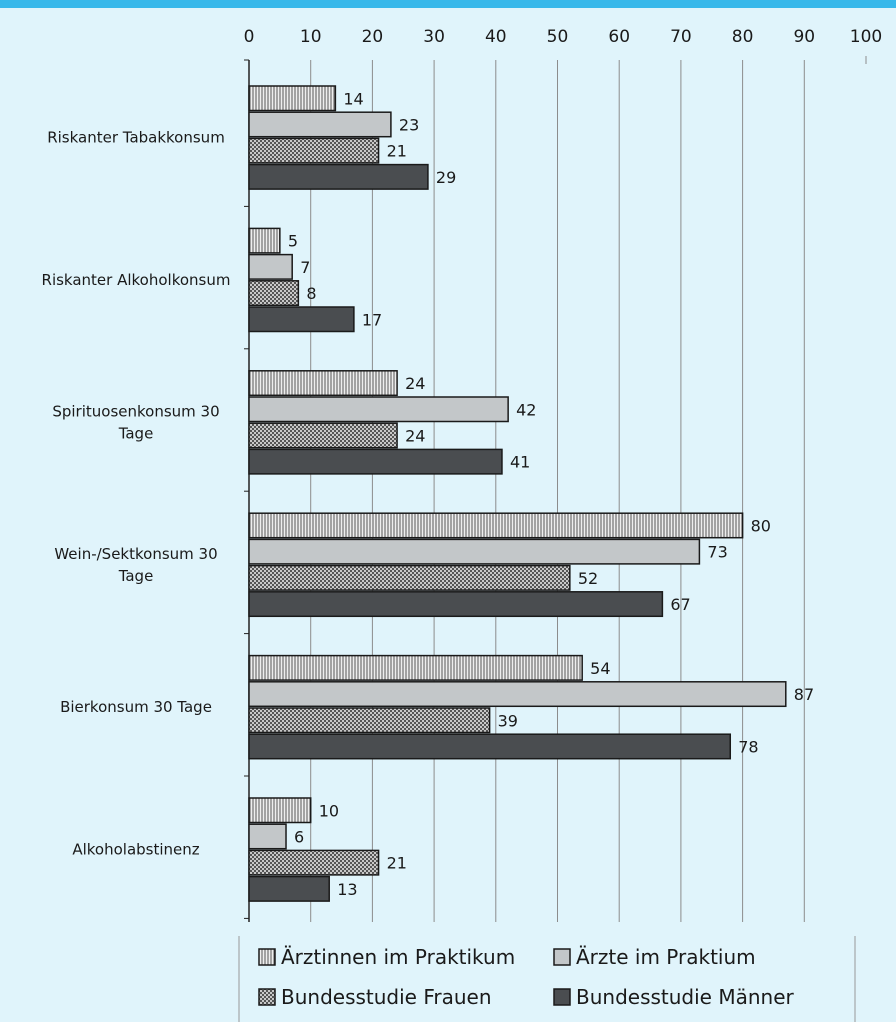  What do you see at coordinates (804, 694) in the screenshot?
I see `data-label: 87` at bounding box center [804, 694].